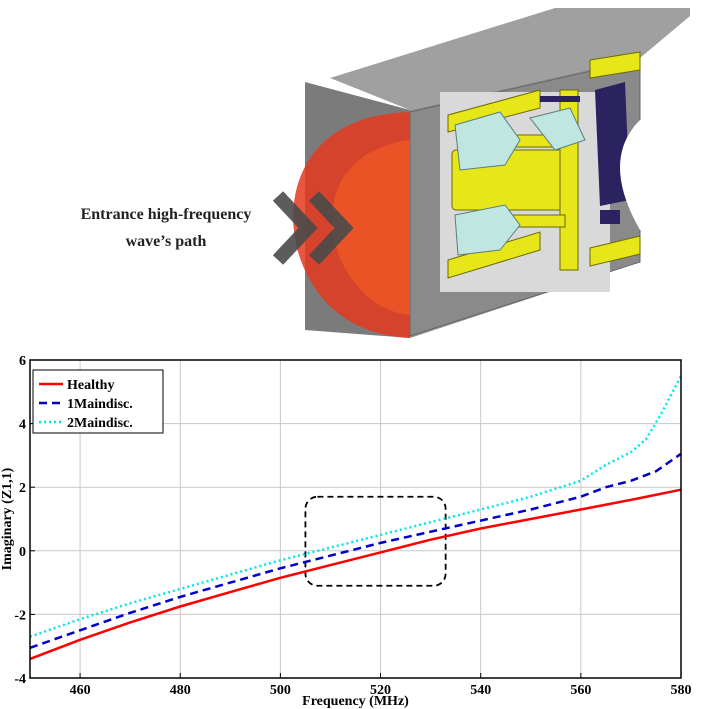 The height and width of the screenshot is (709, 707). I want to click on y-tick-label: 2, so click(22, 488).